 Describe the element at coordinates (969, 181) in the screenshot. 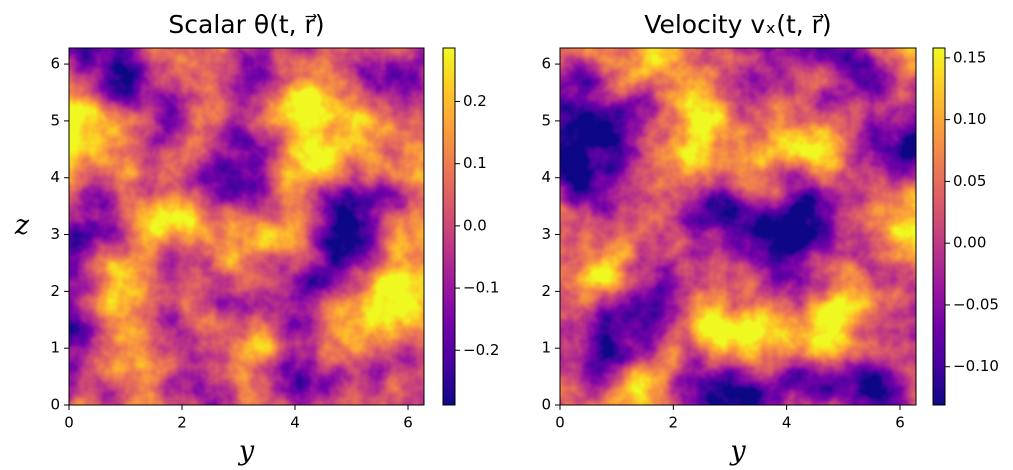

I see `colorbar-tick-label: 0.05` at that location.